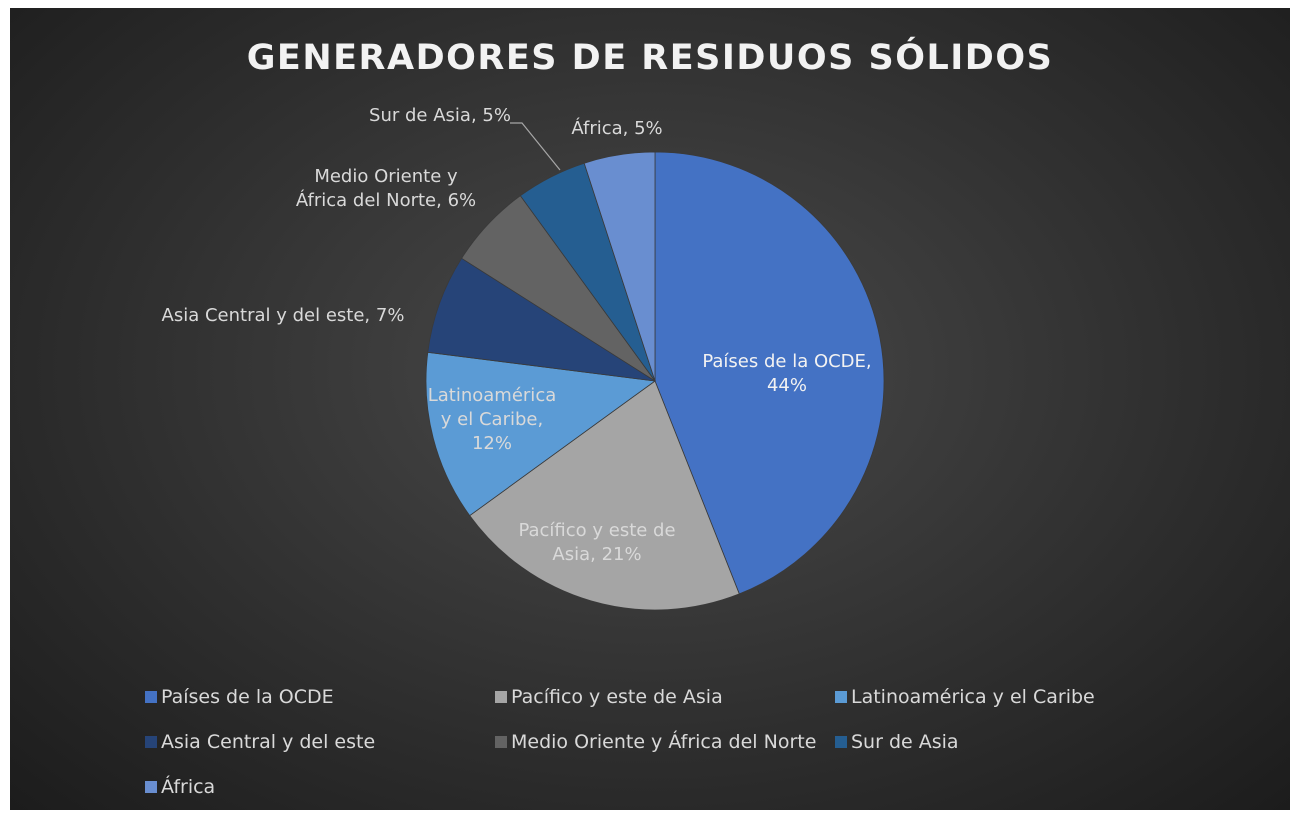 This screenshot has width=1300, height=817. I want to click on legend-label: Asia Central y del este, so click(268, 742).